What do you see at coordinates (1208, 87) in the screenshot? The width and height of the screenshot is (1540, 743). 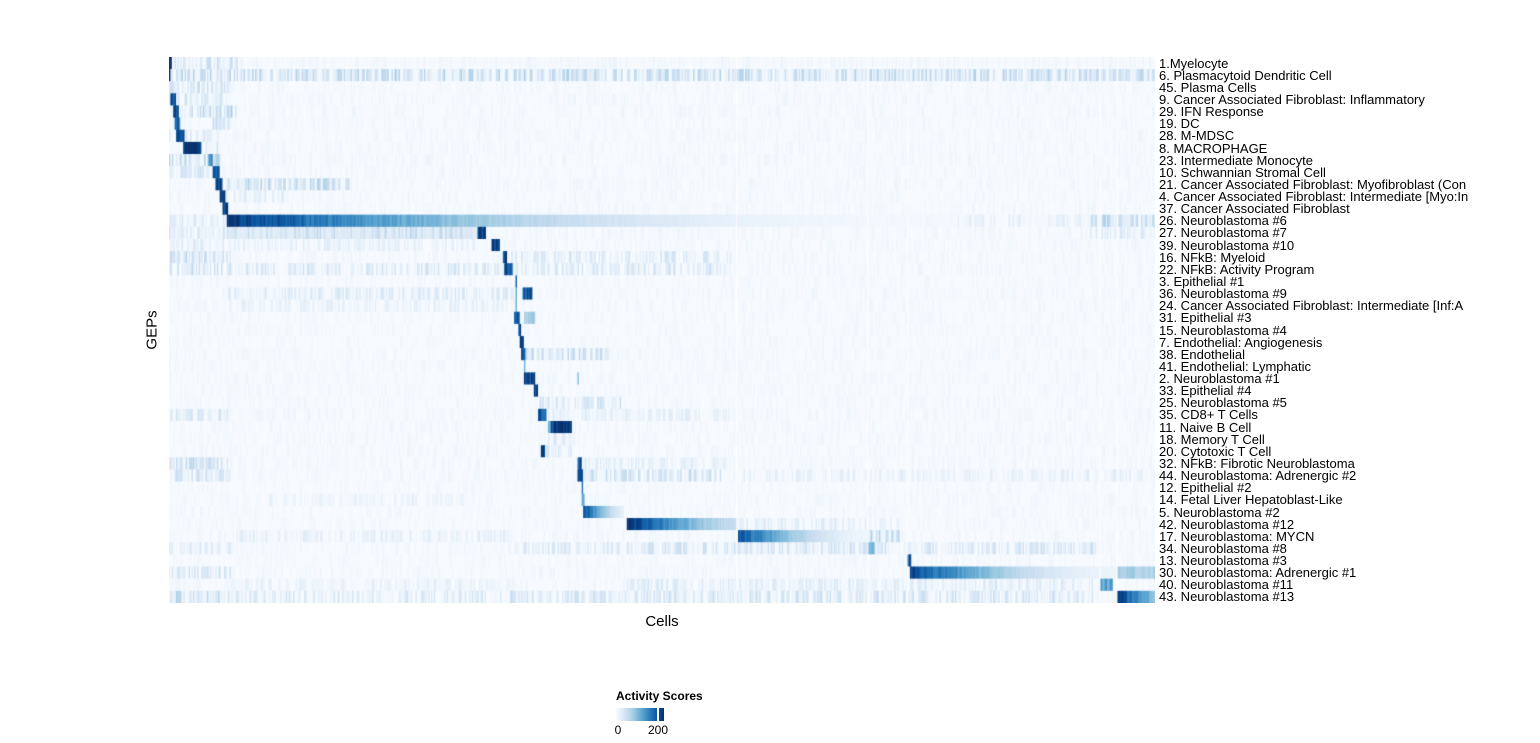 I see `row-label: 45. Plasma Cells` at bounding box center [1208, 87].